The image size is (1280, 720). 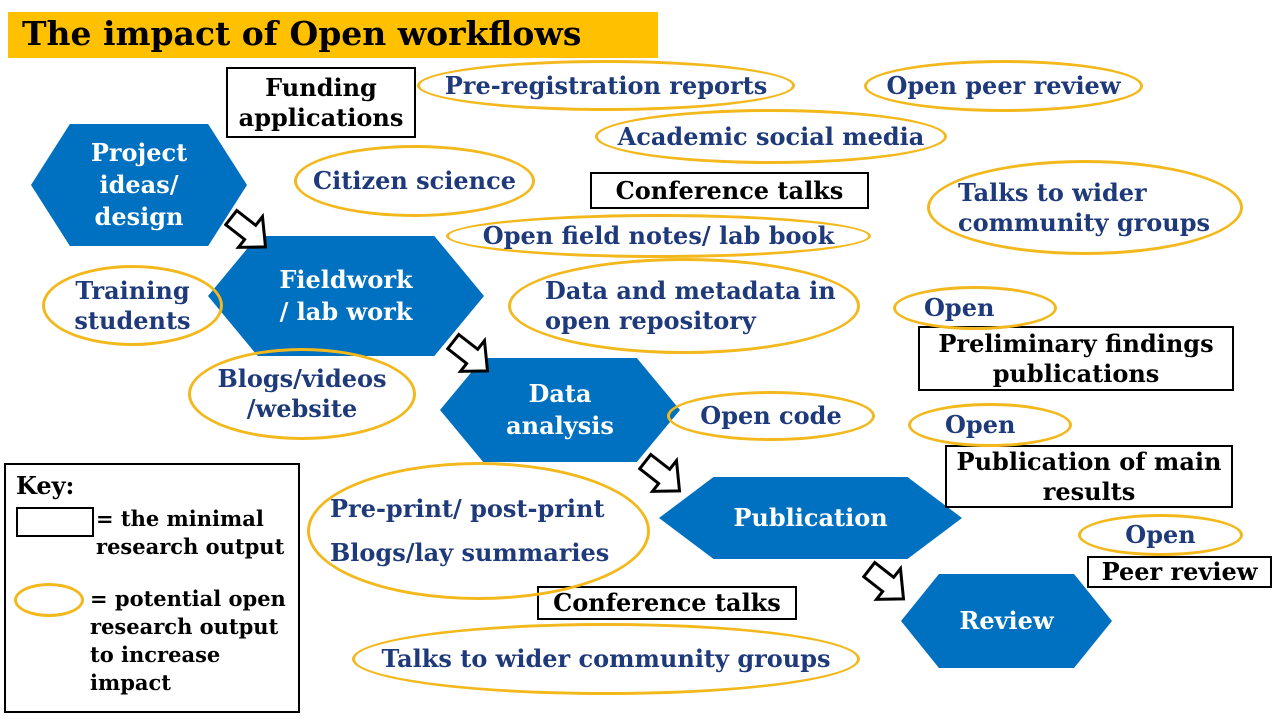 I want to click on peer-review-box: Peer review, so click(x=1179, y=572).